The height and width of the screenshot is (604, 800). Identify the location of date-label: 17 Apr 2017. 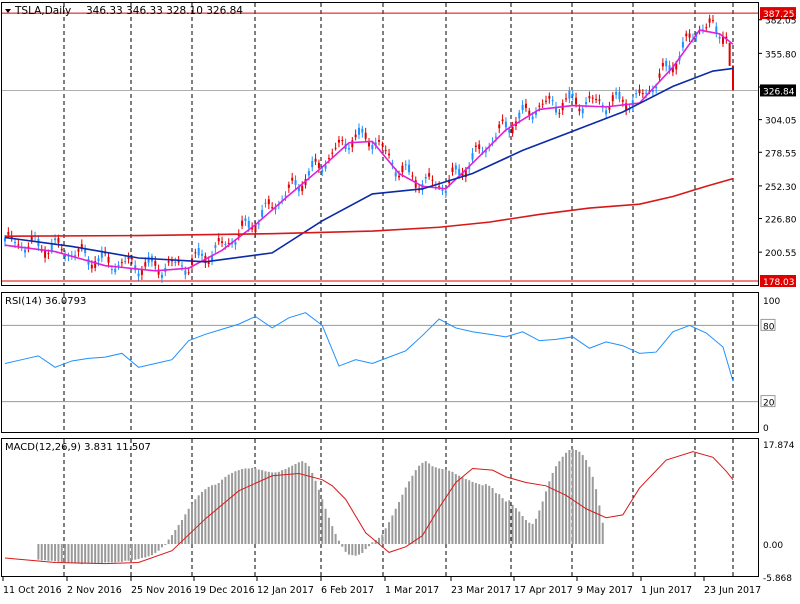
(543, 590).